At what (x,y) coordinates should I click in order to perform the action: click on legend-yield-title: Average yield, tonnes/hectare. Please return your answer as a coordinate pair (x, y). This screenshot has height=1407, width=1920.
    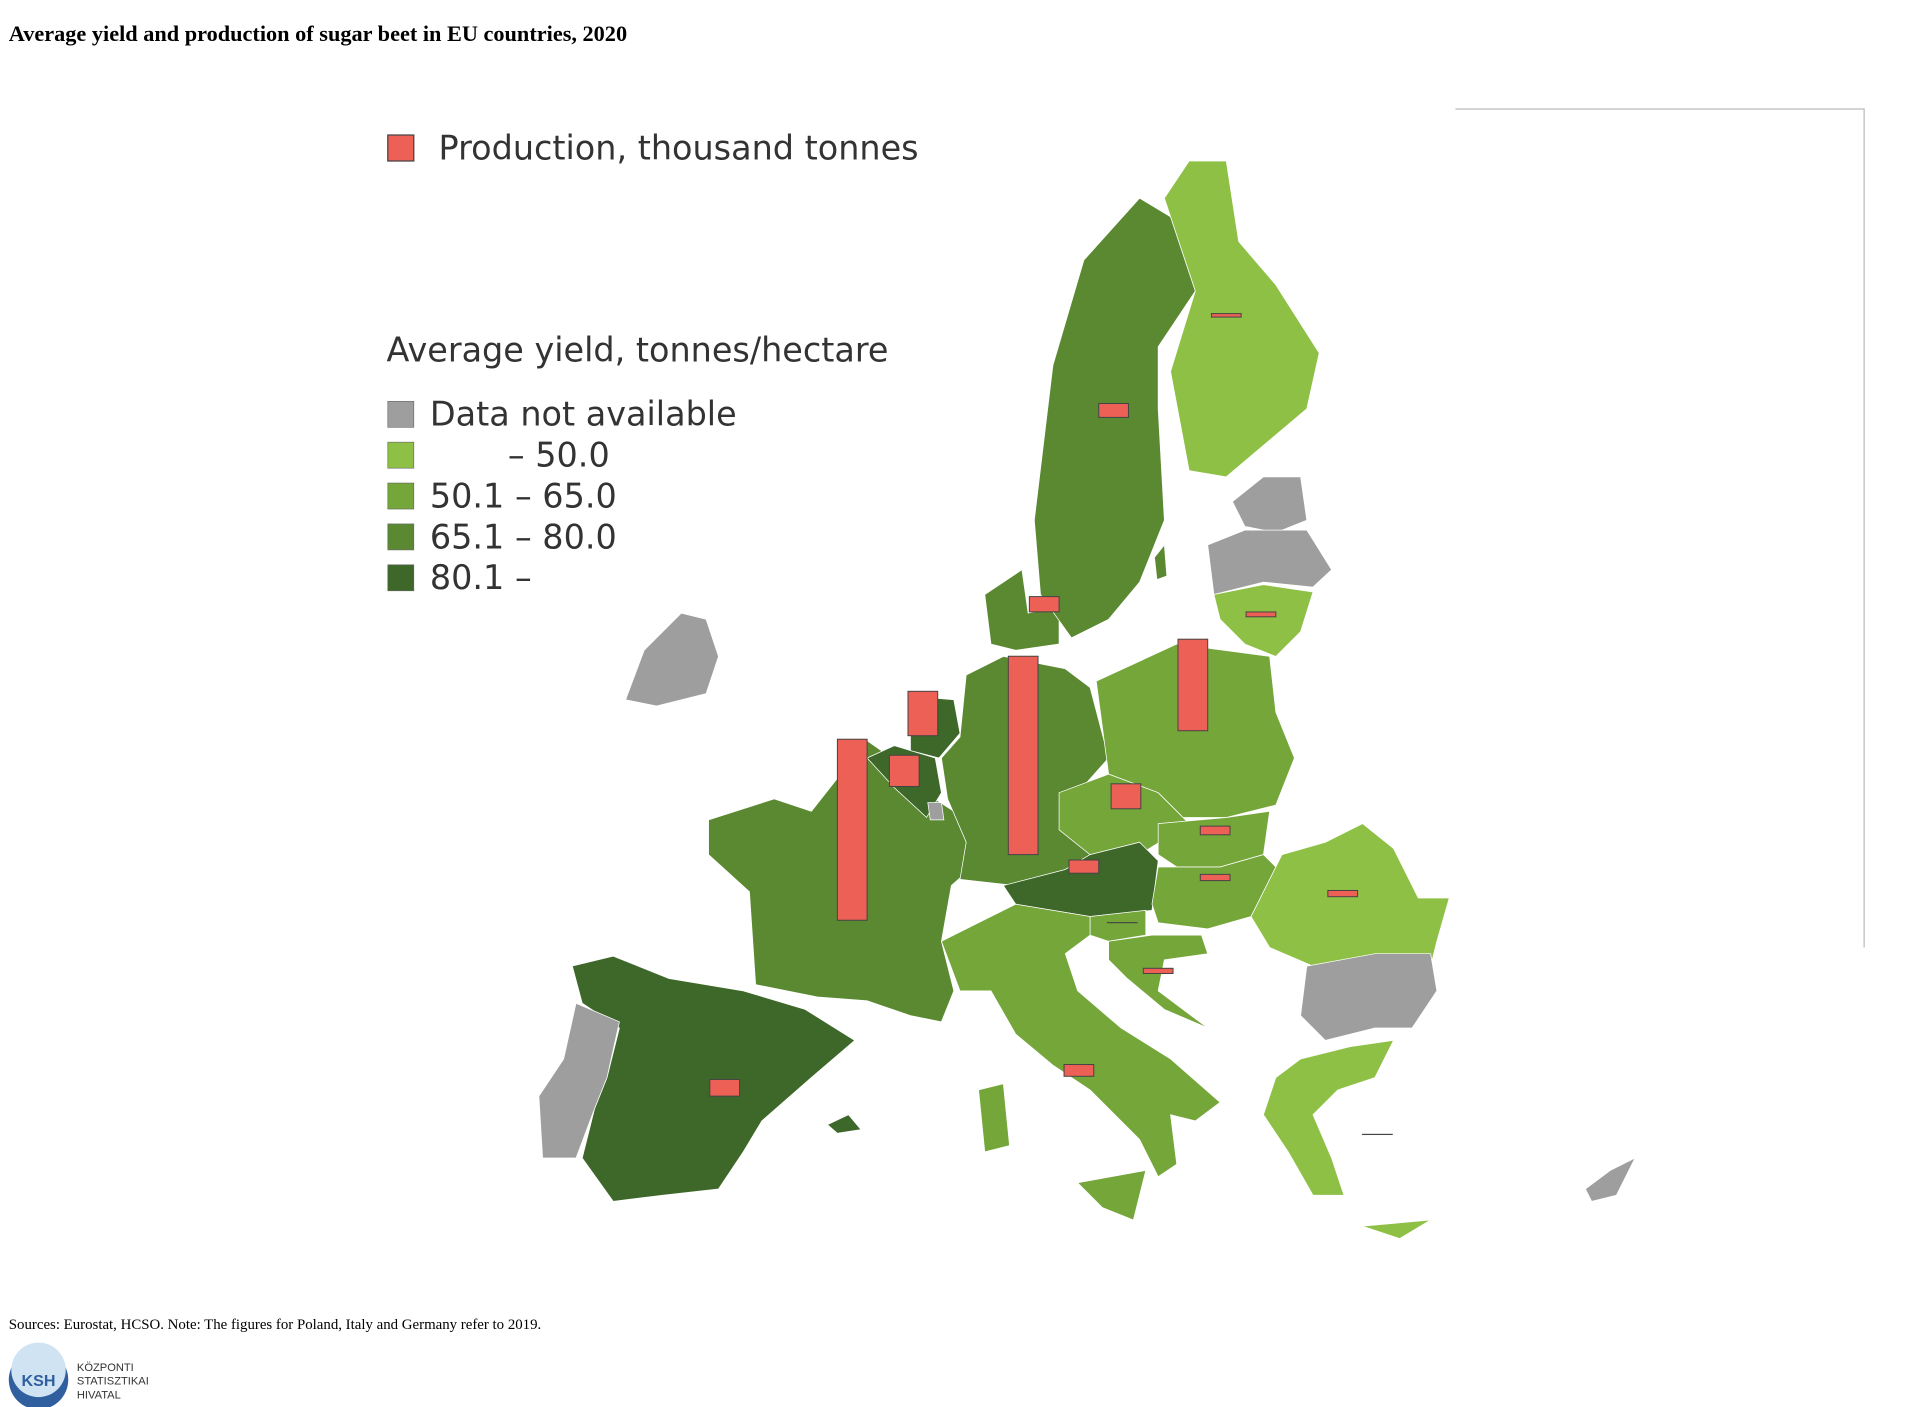
    Looking at the image, I should click on (638, 349).